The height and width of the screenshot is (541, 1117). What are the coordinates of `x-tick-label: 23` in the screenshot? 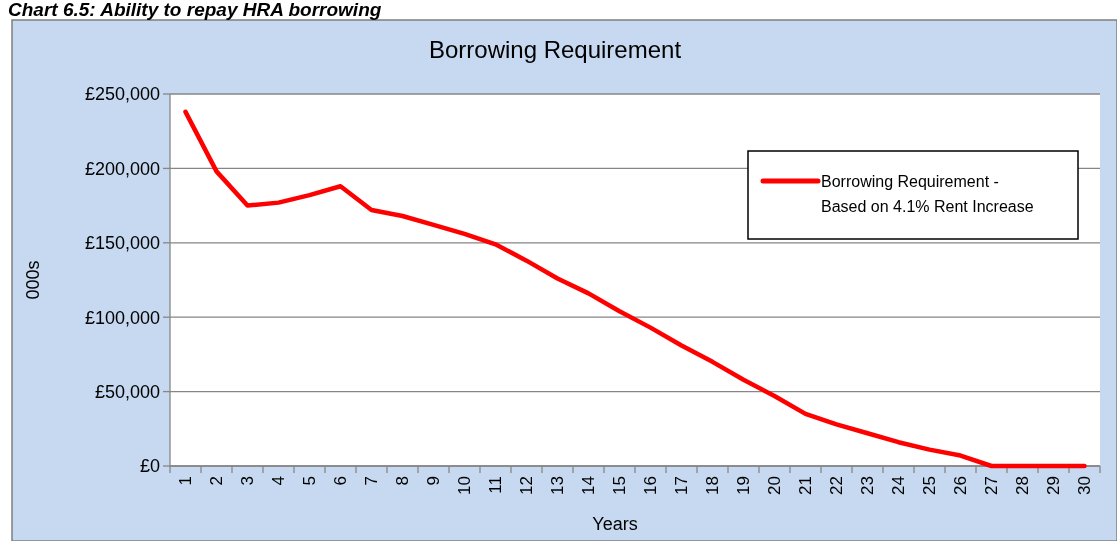 It's located at (868, 485).